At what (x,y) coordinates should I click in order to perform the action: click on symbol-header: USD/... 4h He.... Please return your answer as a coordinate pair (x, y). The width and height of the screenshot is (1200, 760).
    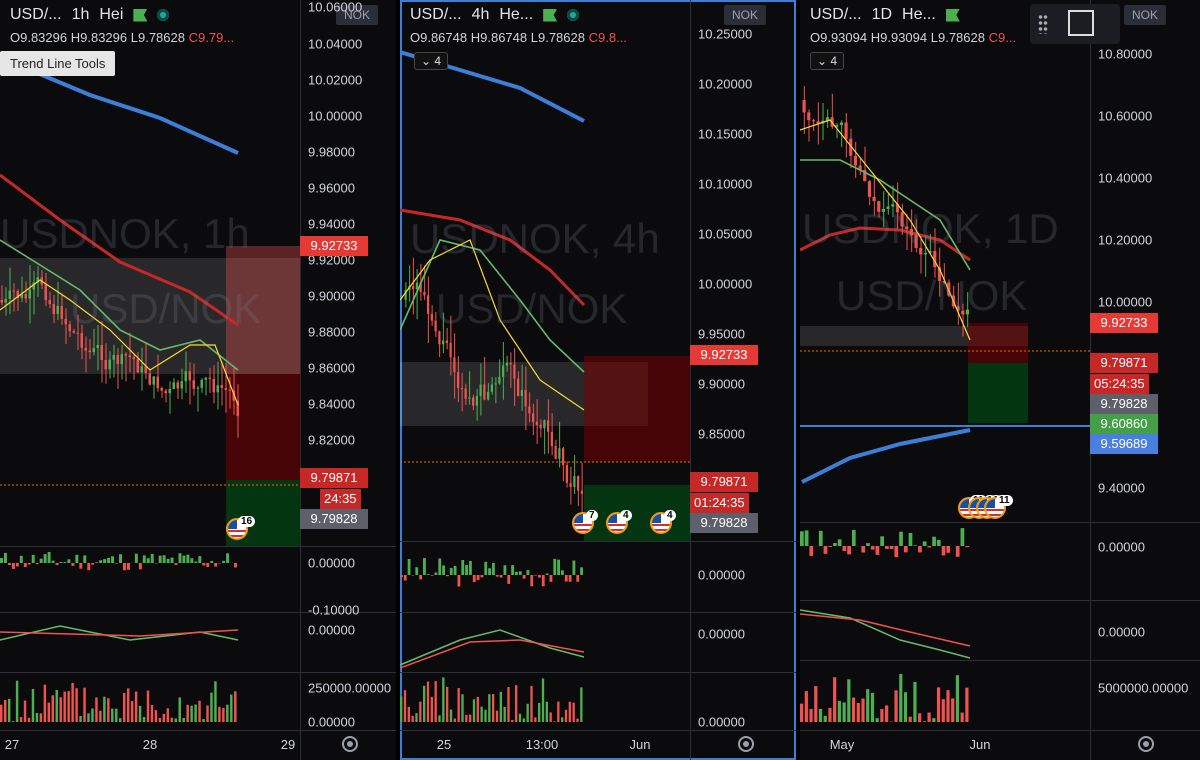
    Looking at the image, I should click on (495, 15).